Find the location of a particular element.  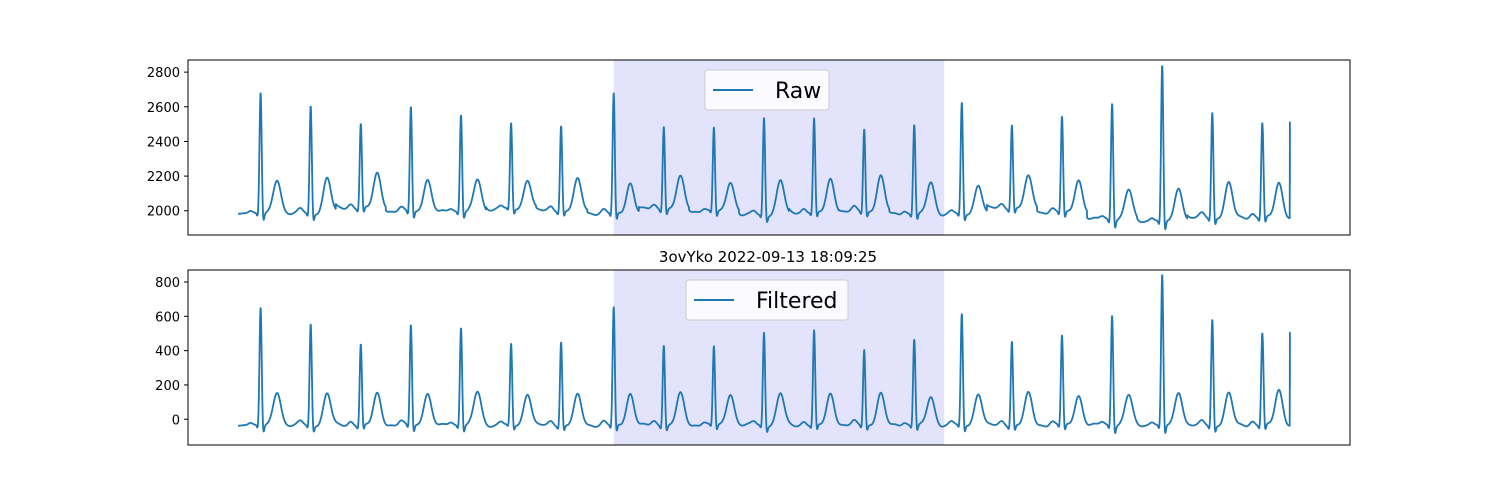

y-axis: 2000 2200 2400 2600 2800 is located at coordinates (167, 143).